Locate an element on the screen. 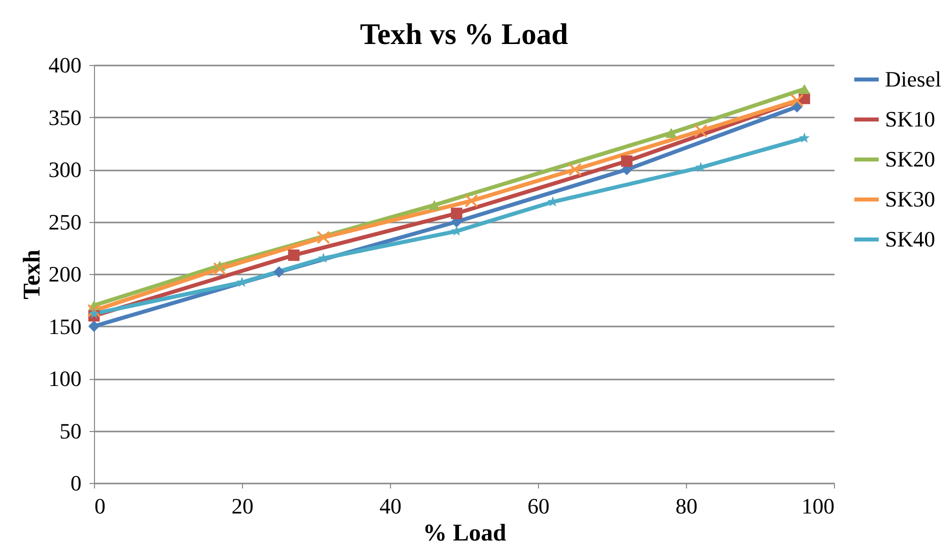 This screenshot has height=560, width=952. legend-label: SK10 is located at coordinates (910, 119).